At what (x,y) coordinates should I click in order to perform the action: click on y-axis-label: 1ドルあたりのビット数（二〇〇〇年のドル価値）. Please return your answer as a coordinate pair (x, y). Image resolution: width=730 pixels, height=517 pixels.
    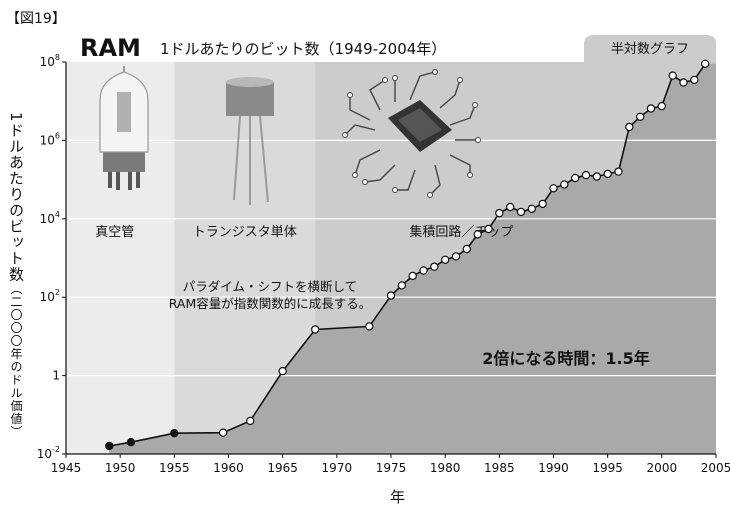
    Looking at the image, I should click on (16, 275).